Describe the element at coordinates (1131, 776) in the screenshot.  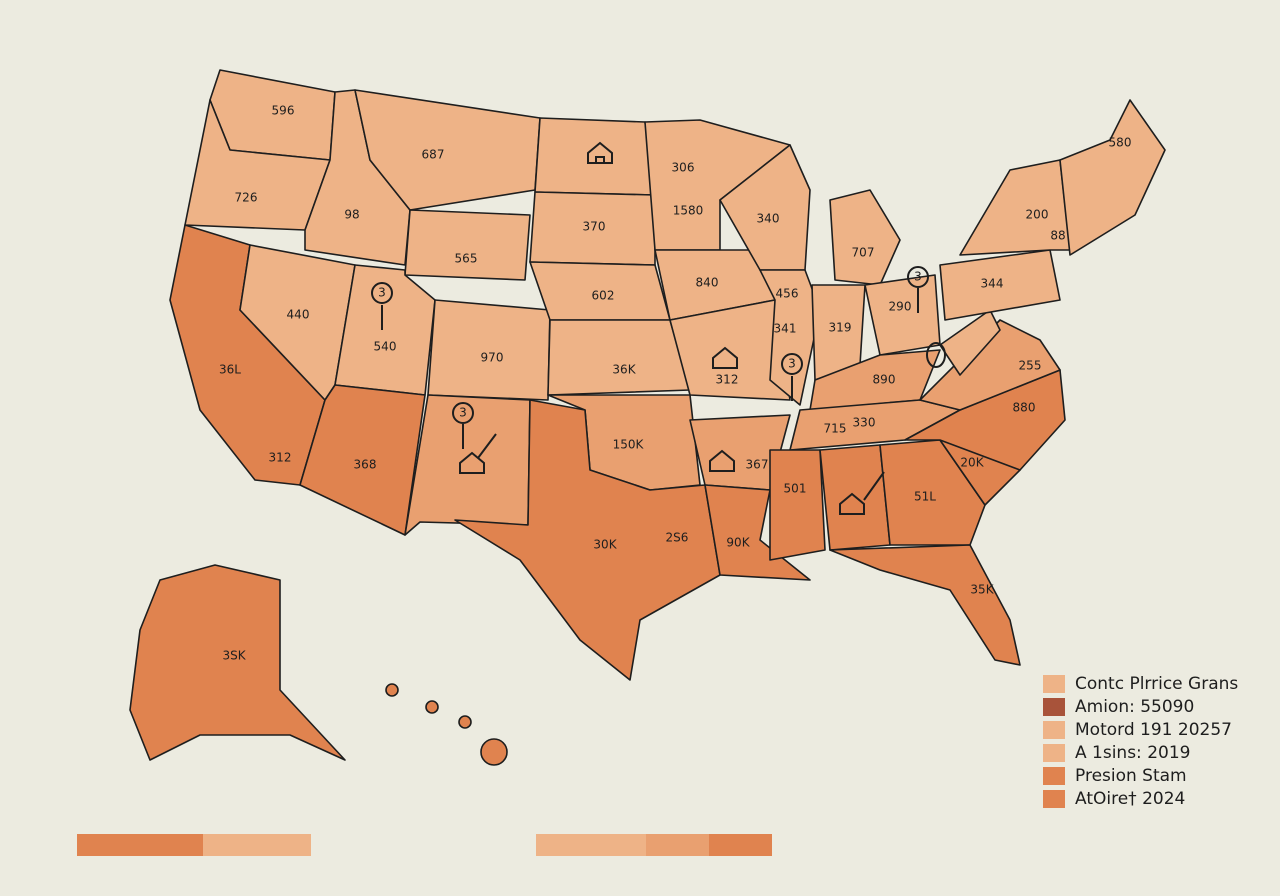
I see `legend-label: Presion Stam` at that location.